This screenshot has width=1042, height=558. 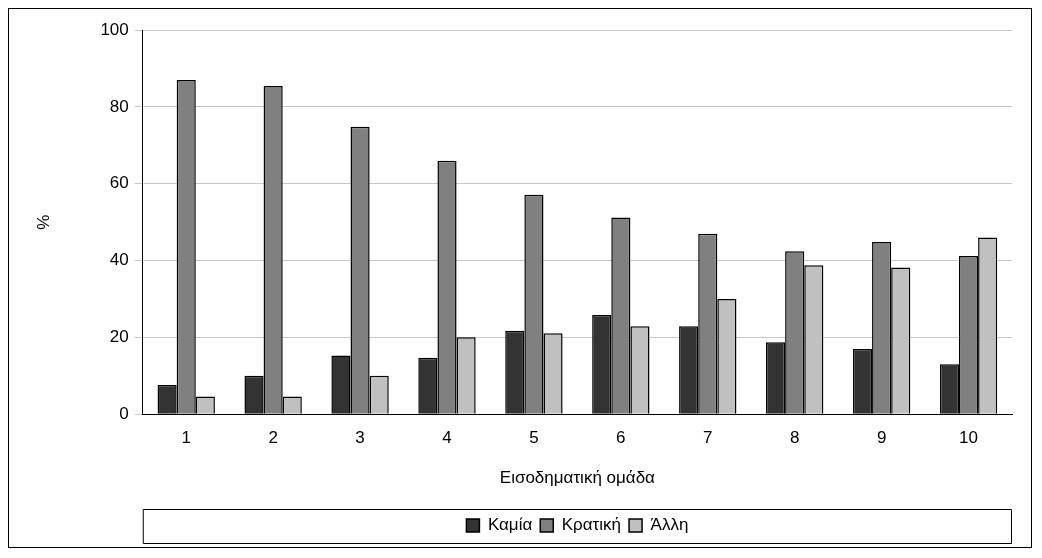 What do you see at coordinates (119, 183) in the screenshot?
I see `y-tick-label: 60` at bounding box center [119, 183].